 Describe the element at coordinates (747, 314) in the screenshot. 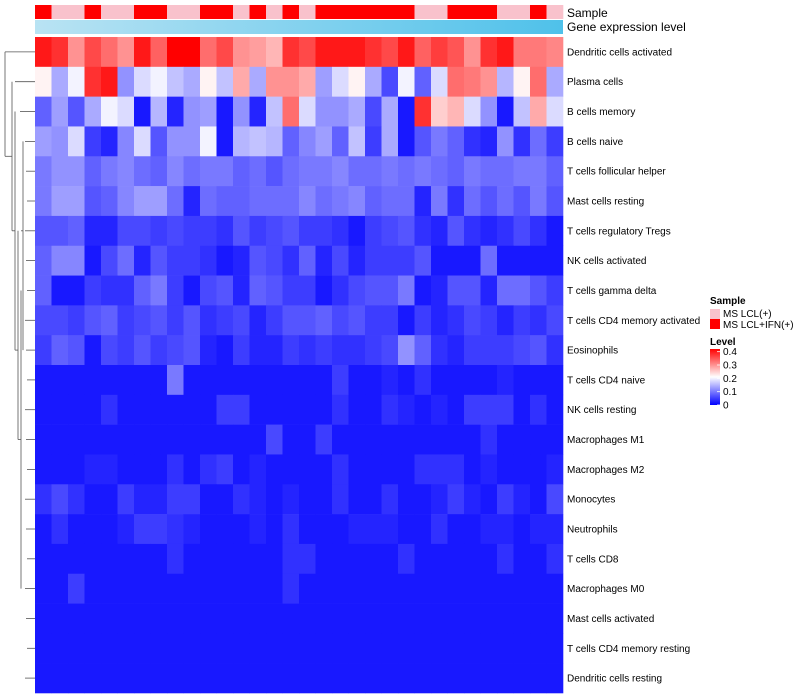

I see `legend-sample-entry-lcl: MS LCL(+)` at that location.